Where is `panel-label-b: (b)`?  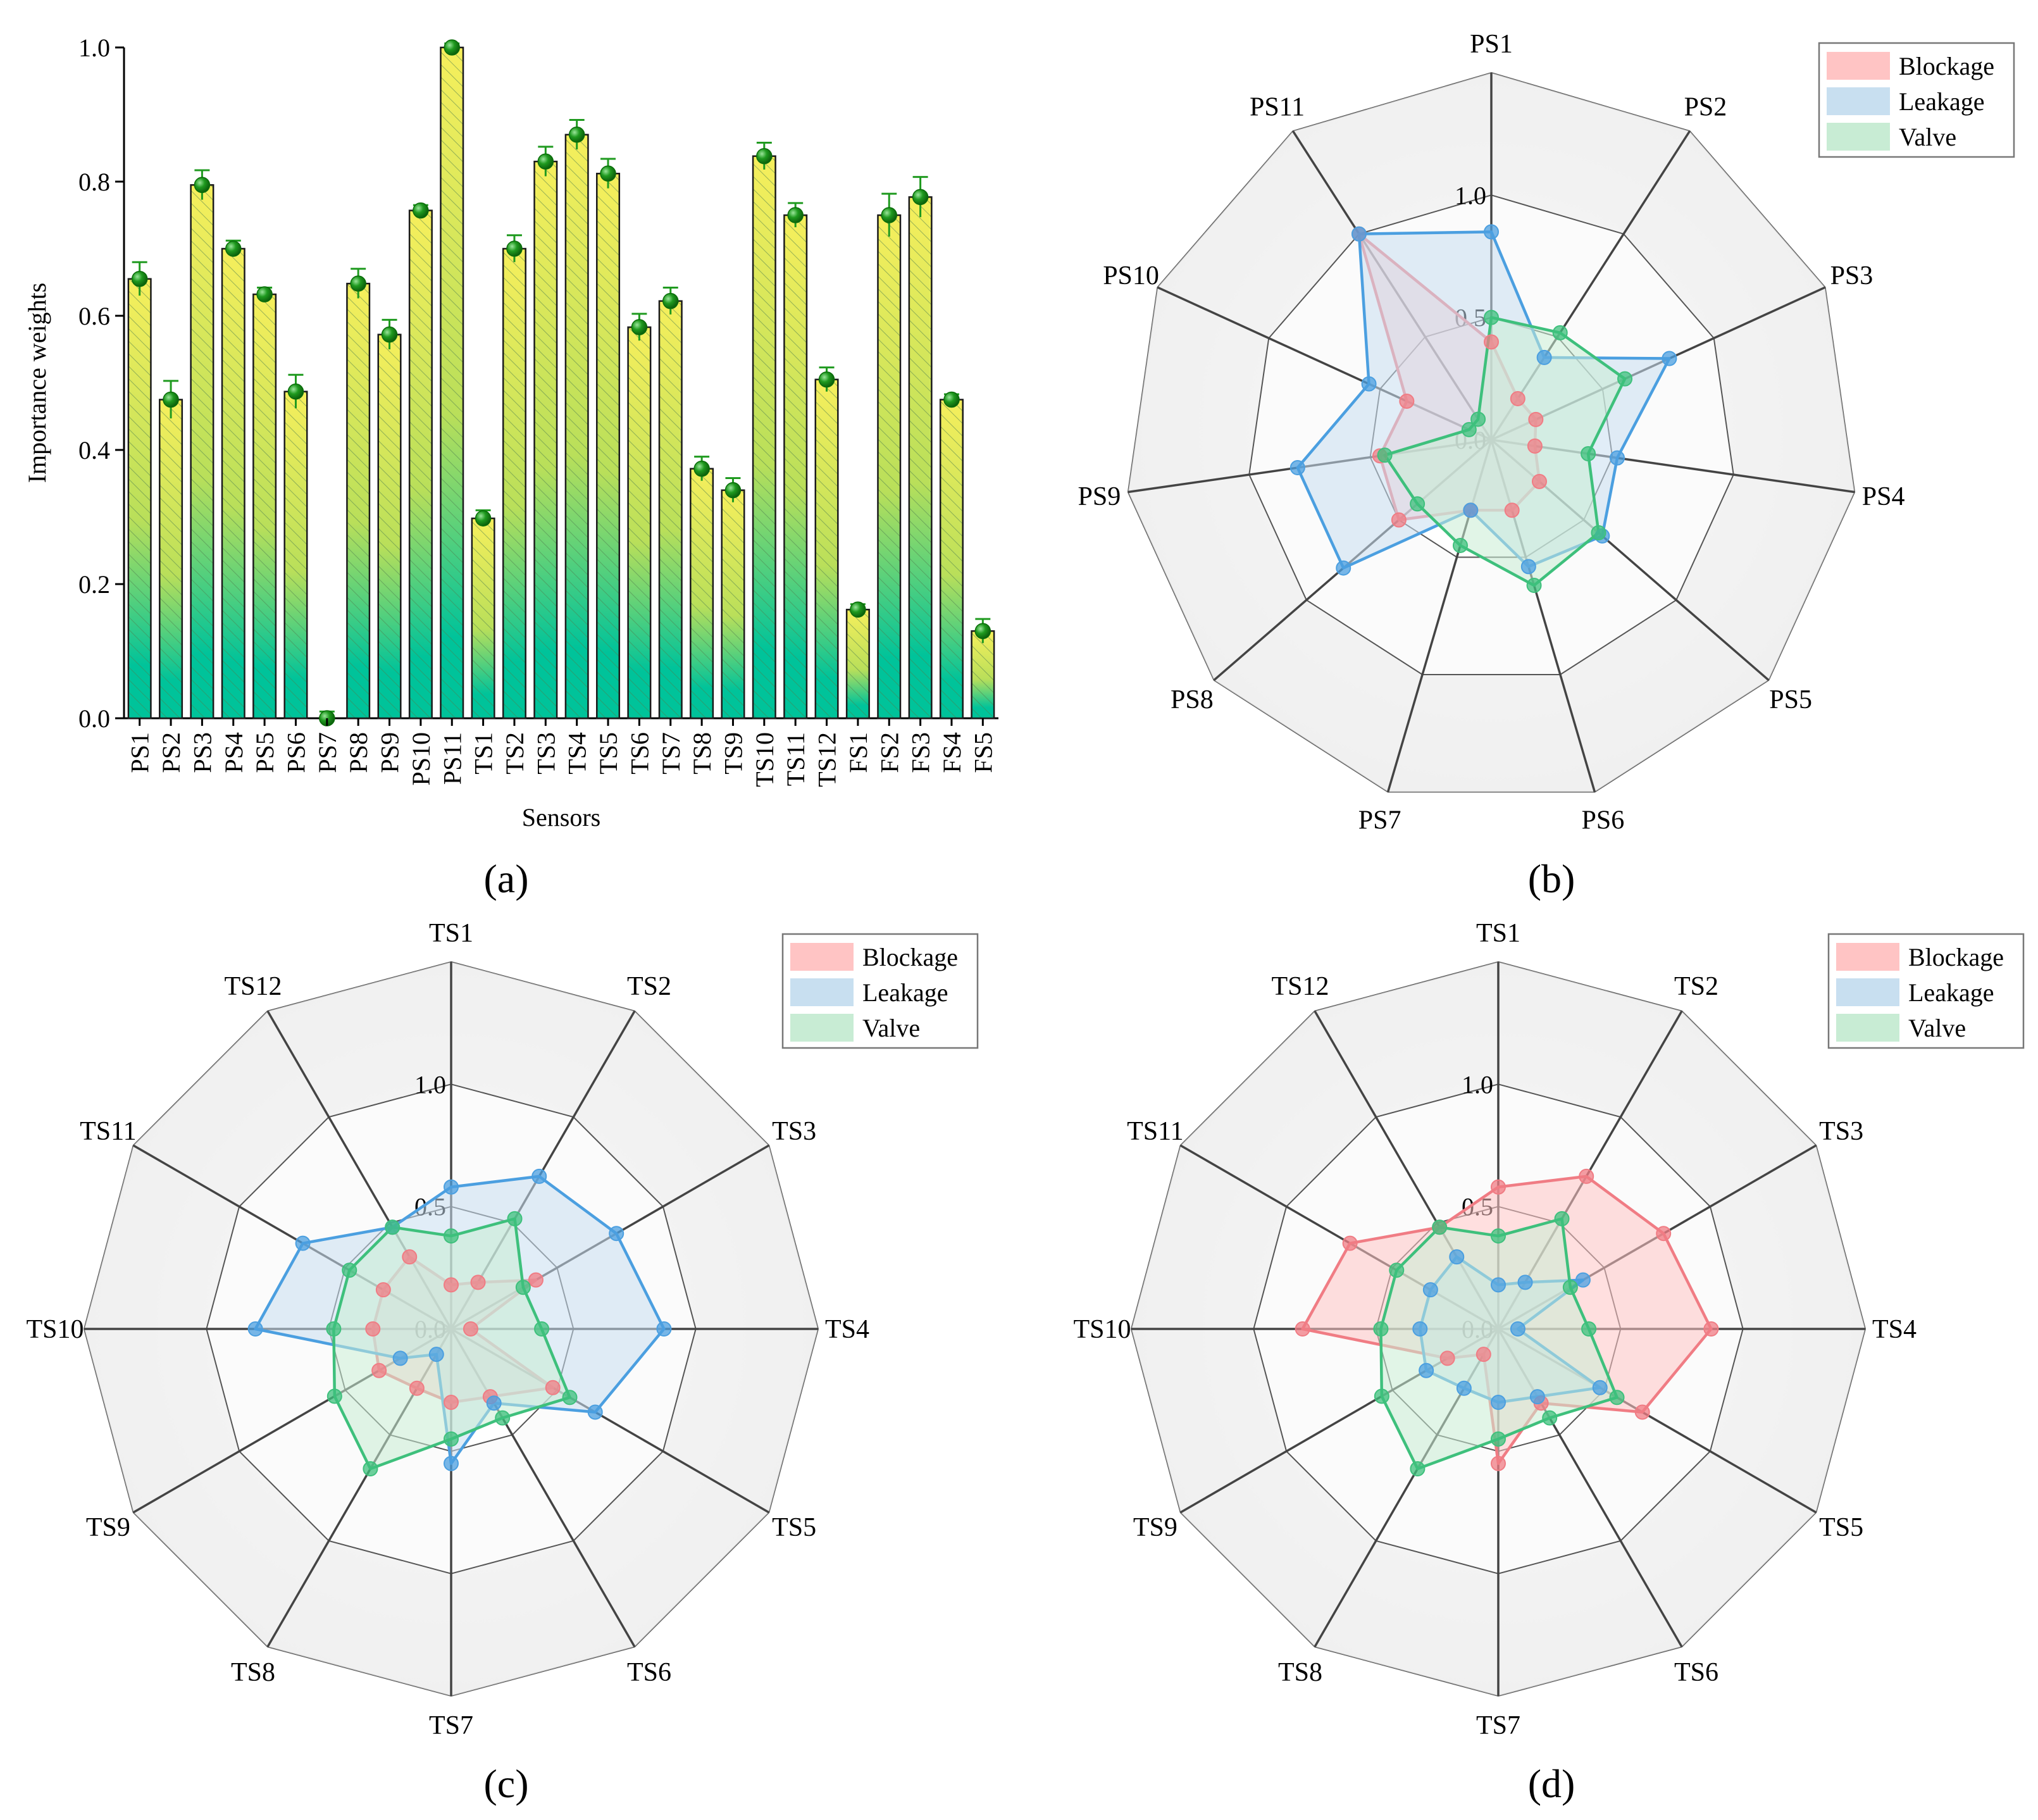 panel-label-b: (b) is located at coordinates (1551, 878).